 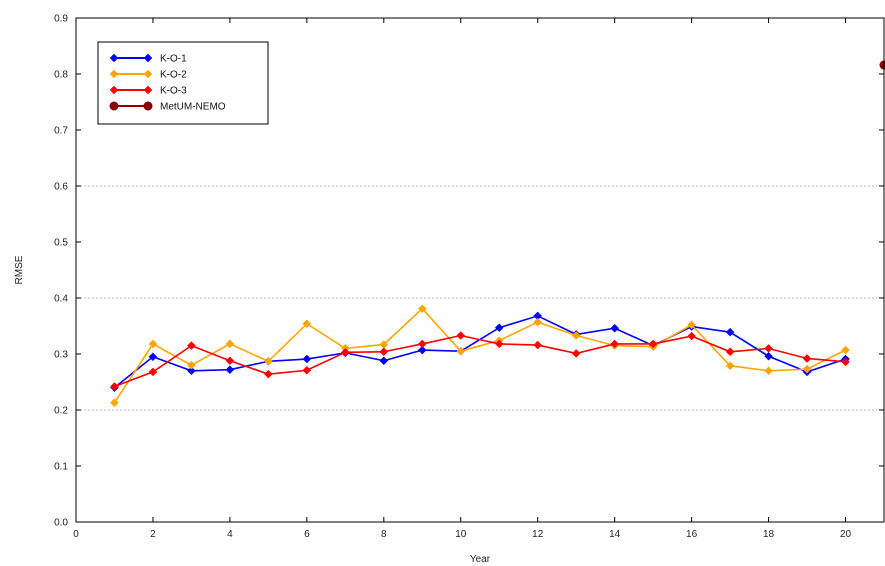 I want to click on legend-item: K-O-2, so click(x=148, y=75).